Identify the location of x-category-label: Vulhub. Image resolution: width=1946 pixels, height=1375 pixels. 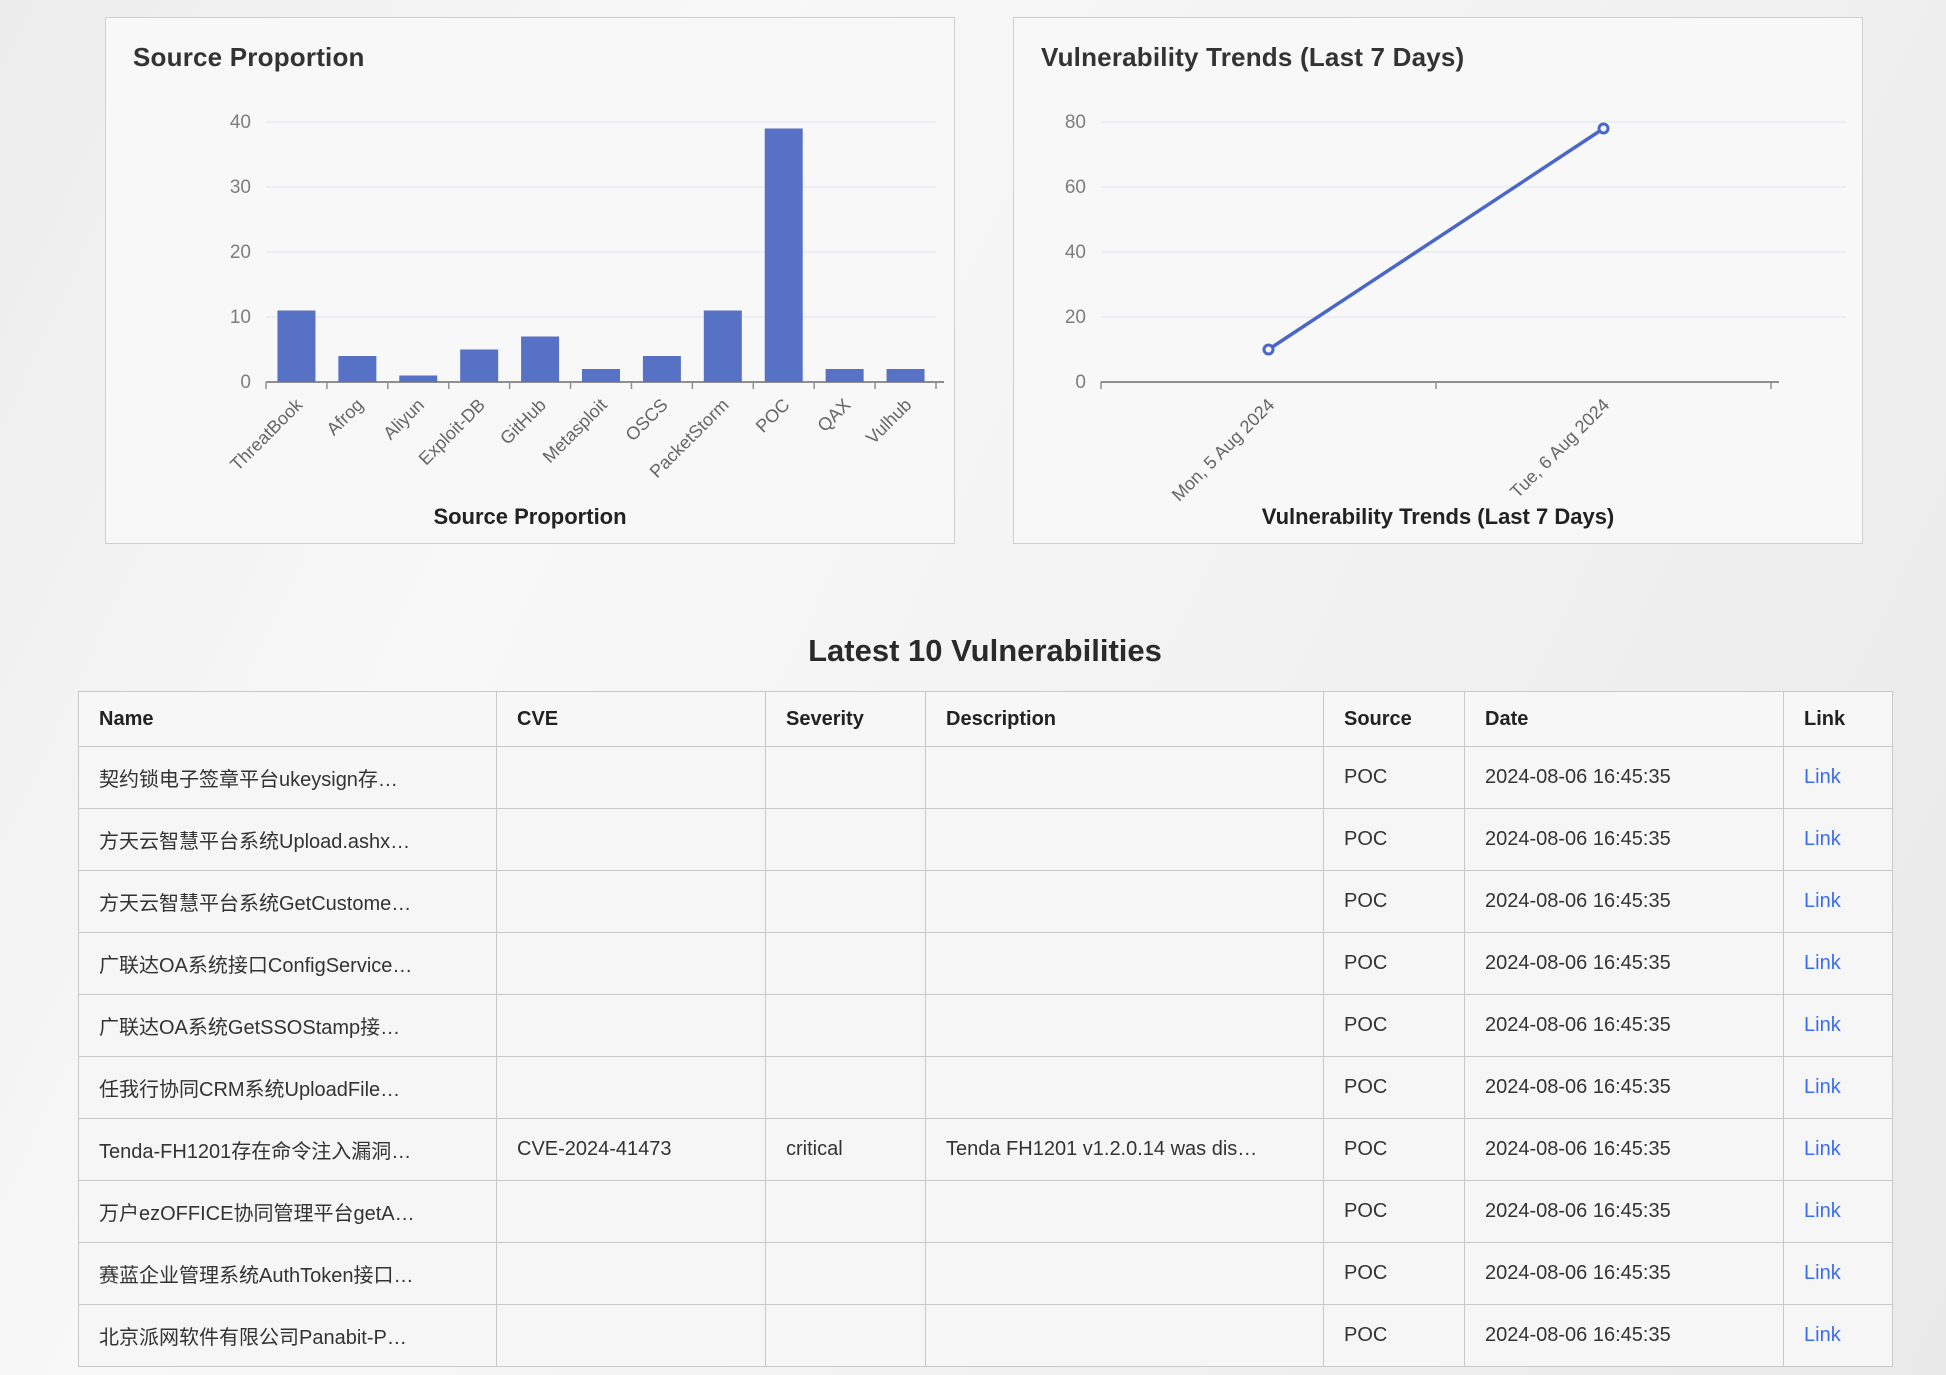
(888, 421).